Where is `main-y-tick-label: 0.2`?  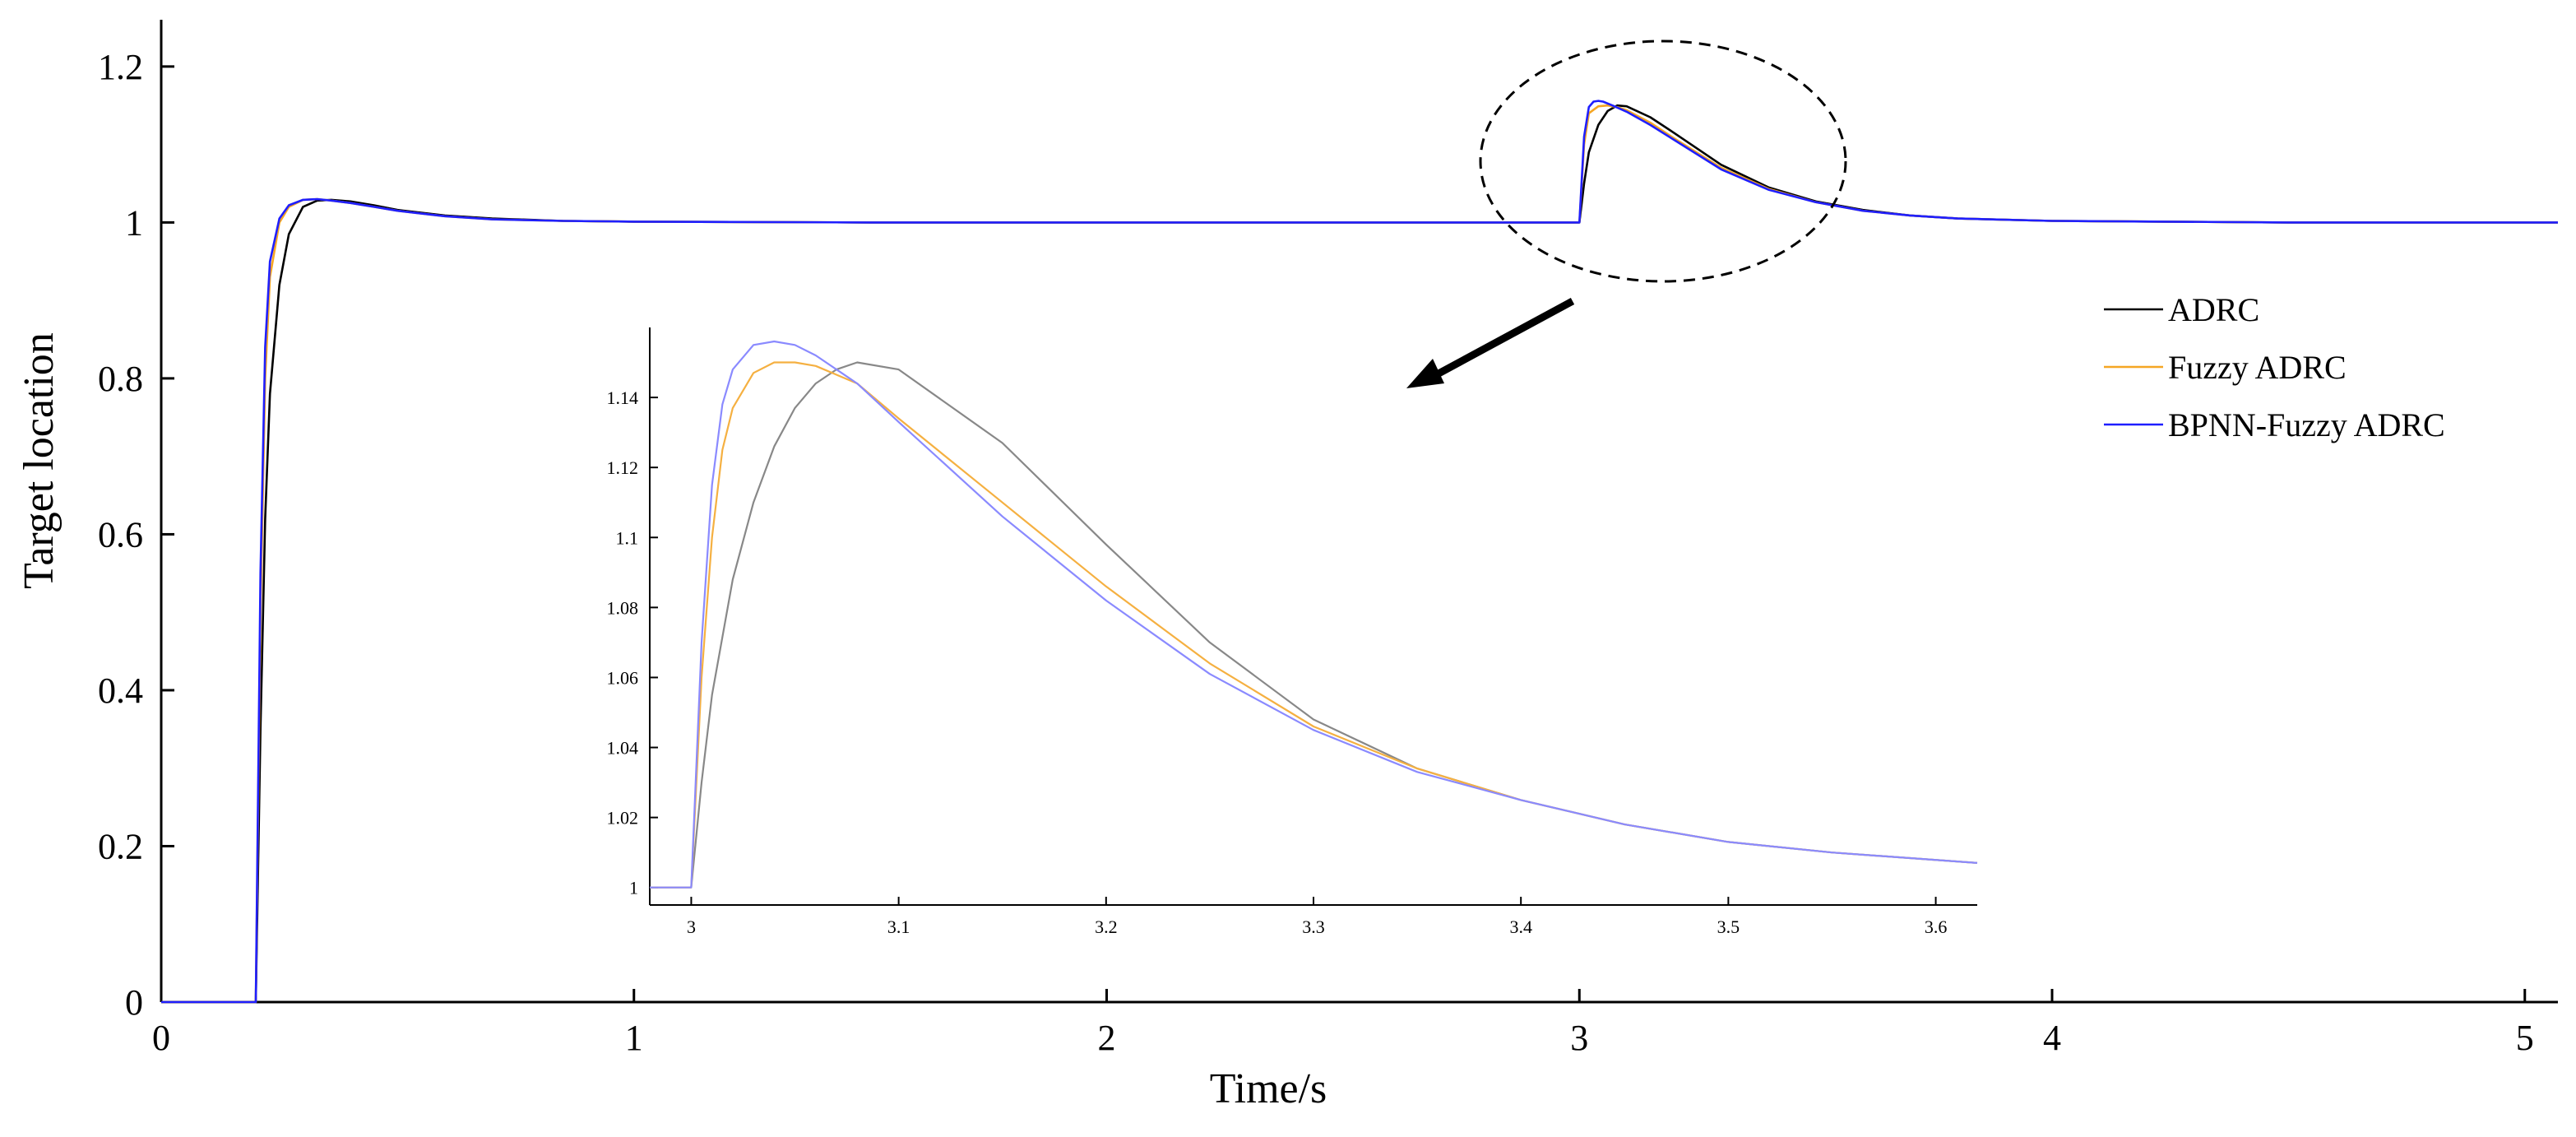 main-y-tick-label: 0.2 is located at coordinates (120, 846).